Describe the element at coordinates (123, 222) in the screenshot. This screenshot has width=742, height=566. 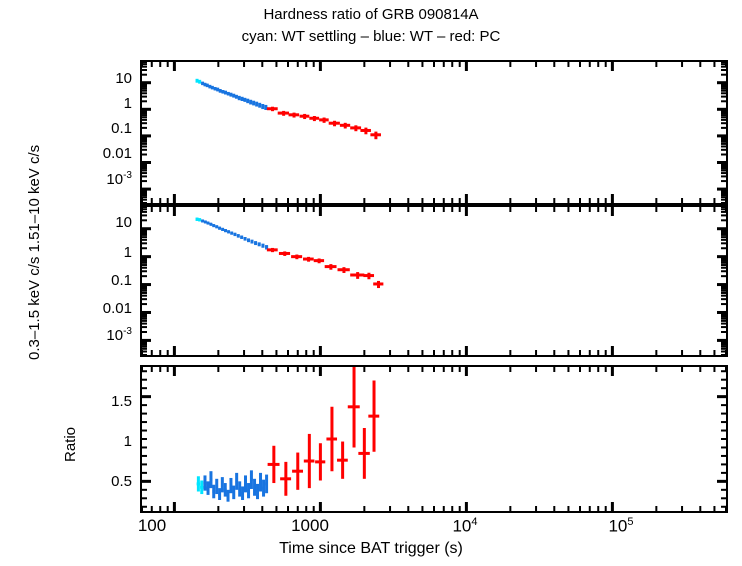
I see `ytick-soft-10: 10` at that location.